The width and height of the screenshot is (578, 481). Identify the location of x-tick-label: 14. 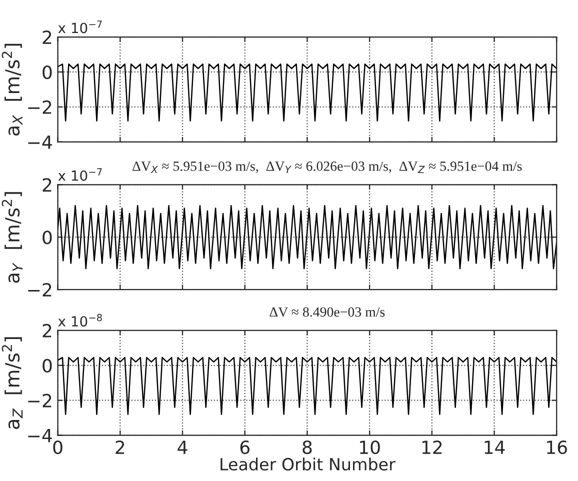
(494, 447).